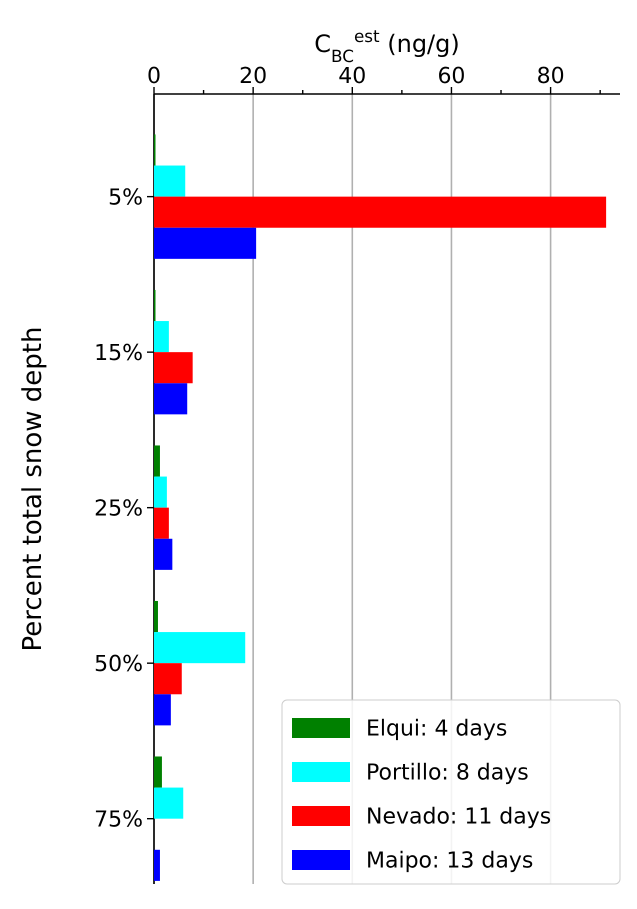 The width and height of the screenshot is (637, 909). Describe the element at coordinates (125, 197) in the screenshot. I see `y-tick-label: 5%` at that location.